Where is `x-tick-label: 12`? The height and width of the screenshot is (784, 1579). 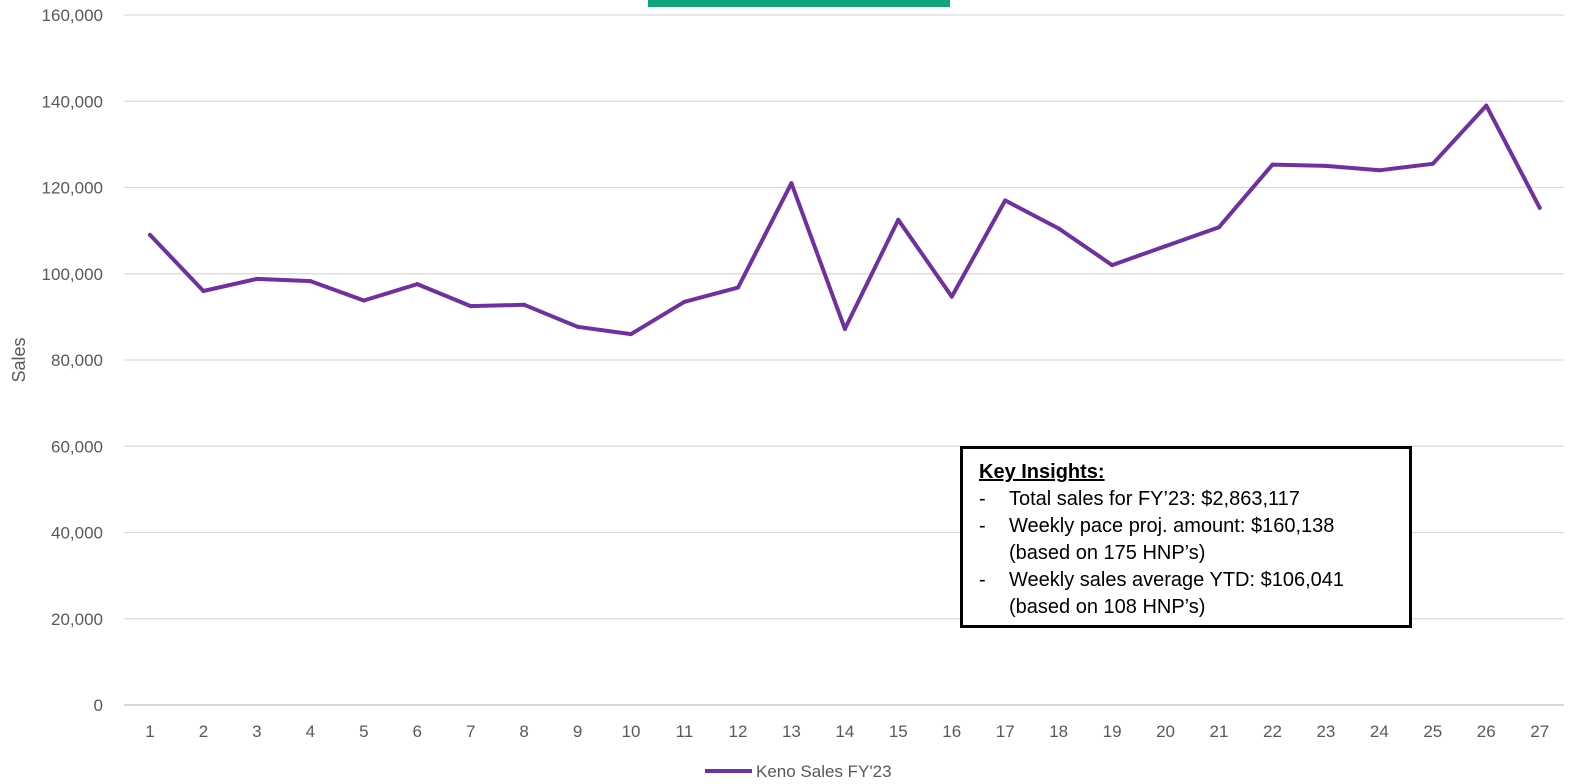 x-tick-label: 12 is located at coordinates (737, 731).